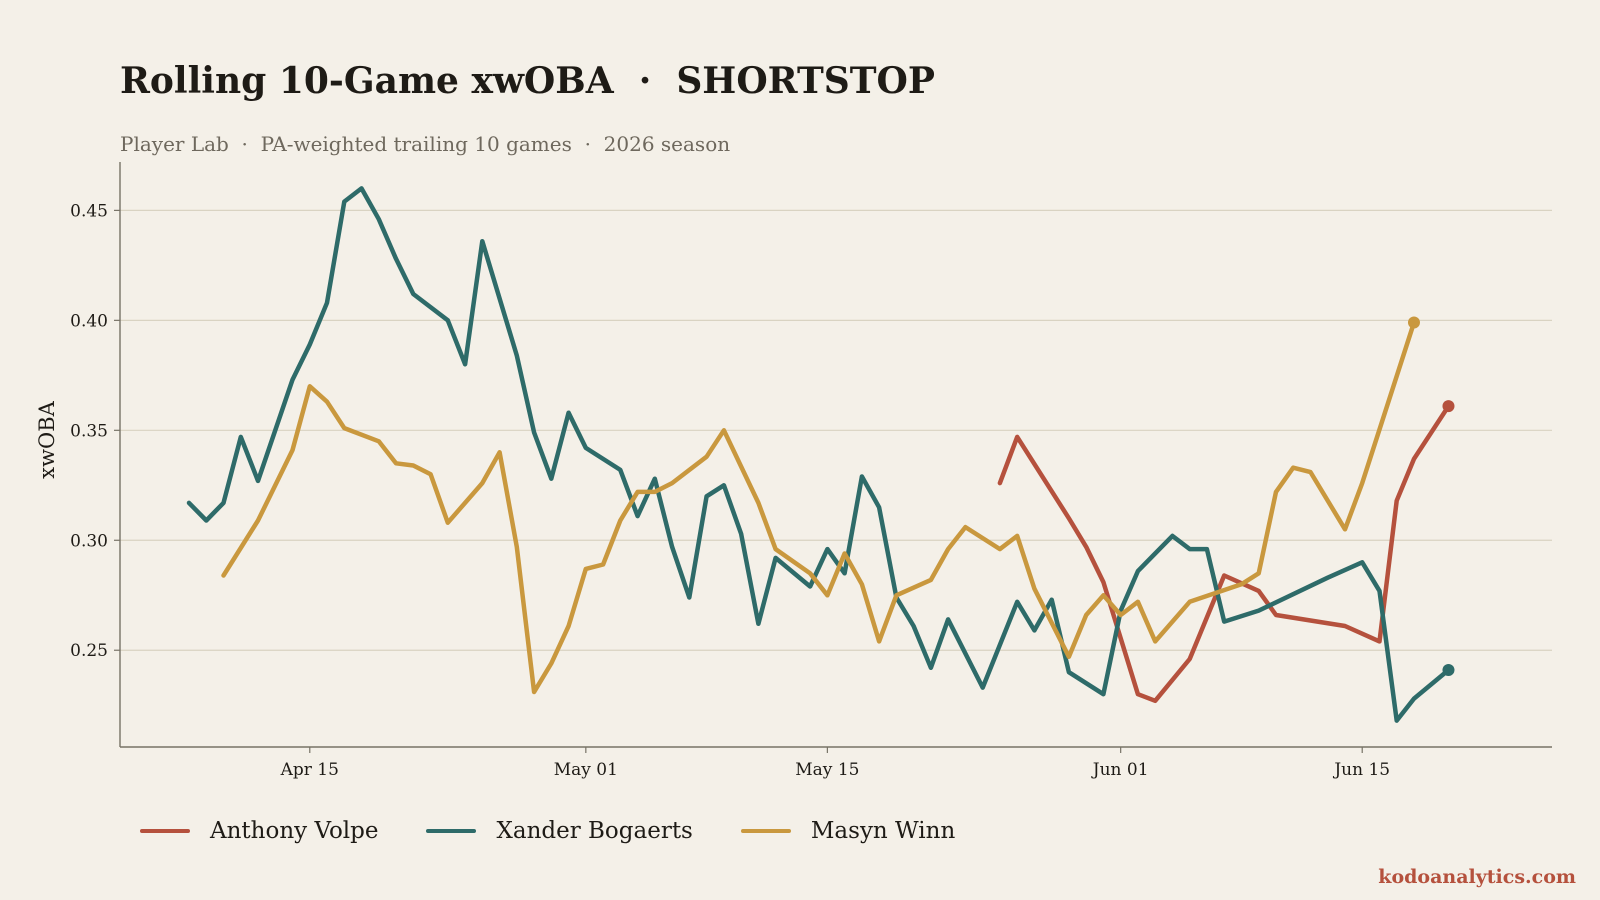  What do you see at coordinates (309, 770) in the screenshot?
I see `x-tick-label: Apr 15` at bounding box center [309, 770].